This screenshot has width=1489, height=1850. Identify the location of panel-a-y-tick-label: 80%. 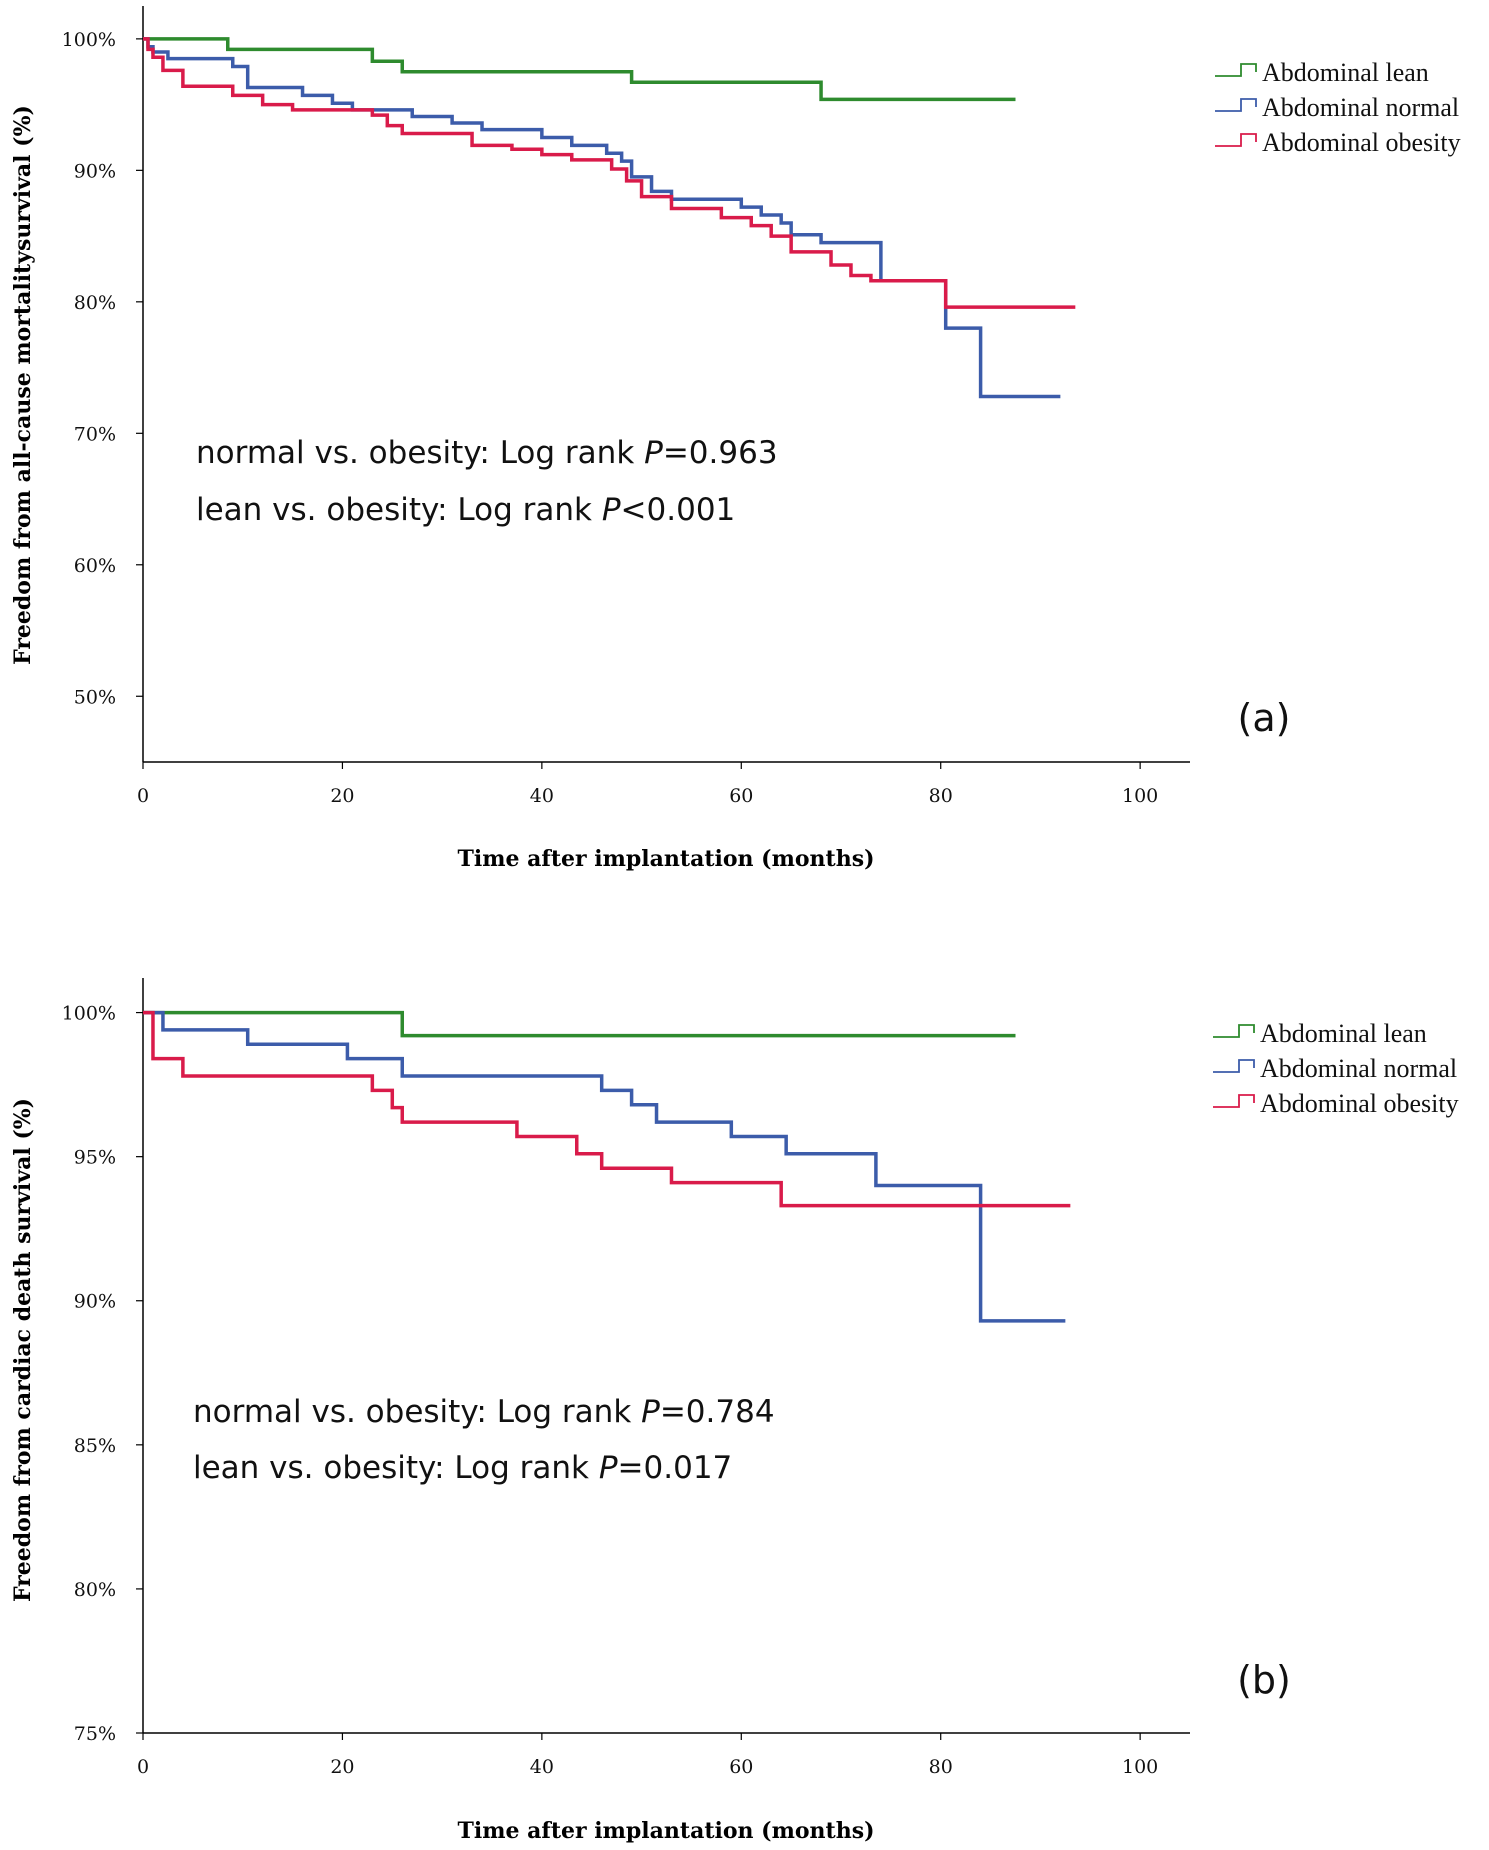
(95, 303).